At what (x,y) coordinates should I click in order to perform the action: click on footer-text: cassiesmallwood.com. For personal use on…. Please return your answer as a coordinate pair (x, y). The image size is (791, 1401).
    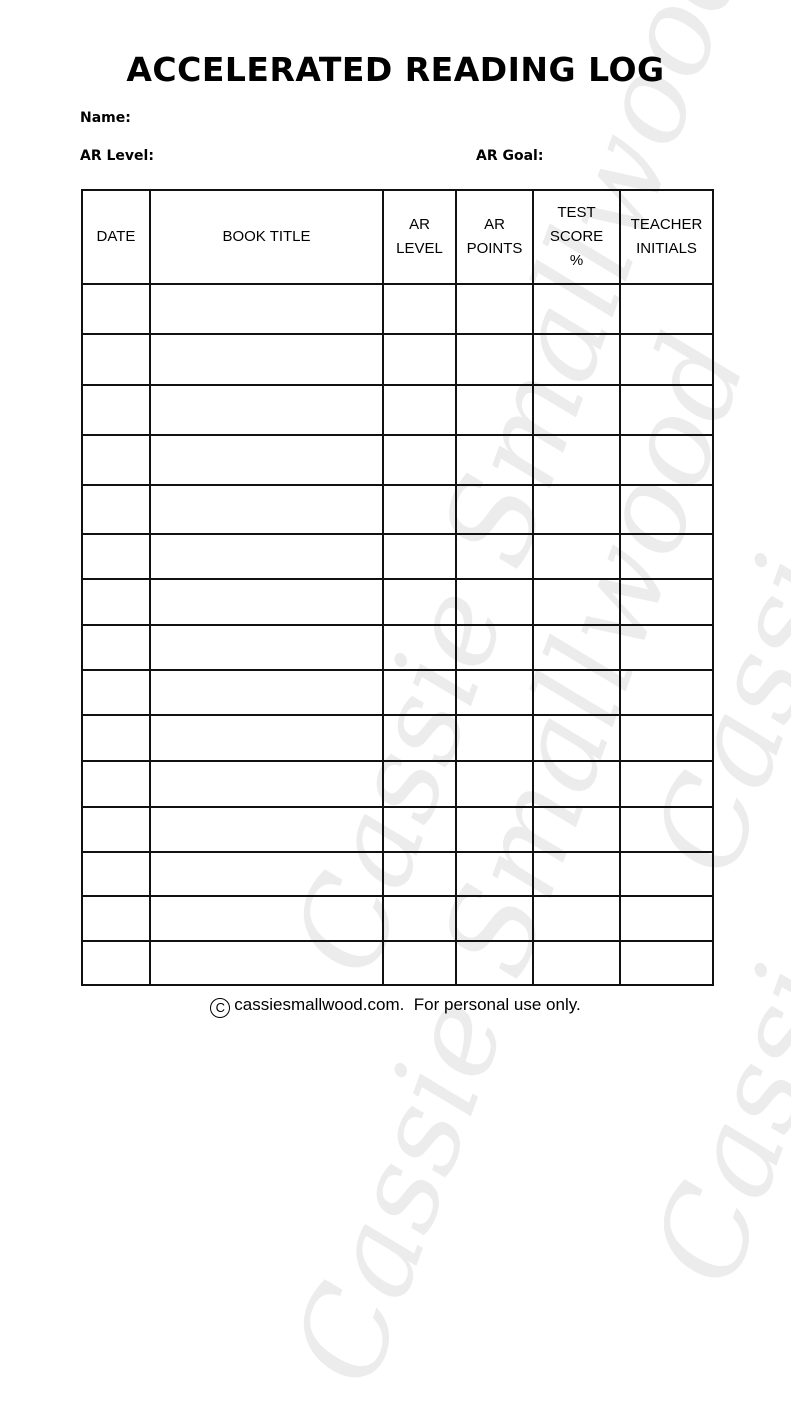
    Looking at the image, I should click on (407, 1004).